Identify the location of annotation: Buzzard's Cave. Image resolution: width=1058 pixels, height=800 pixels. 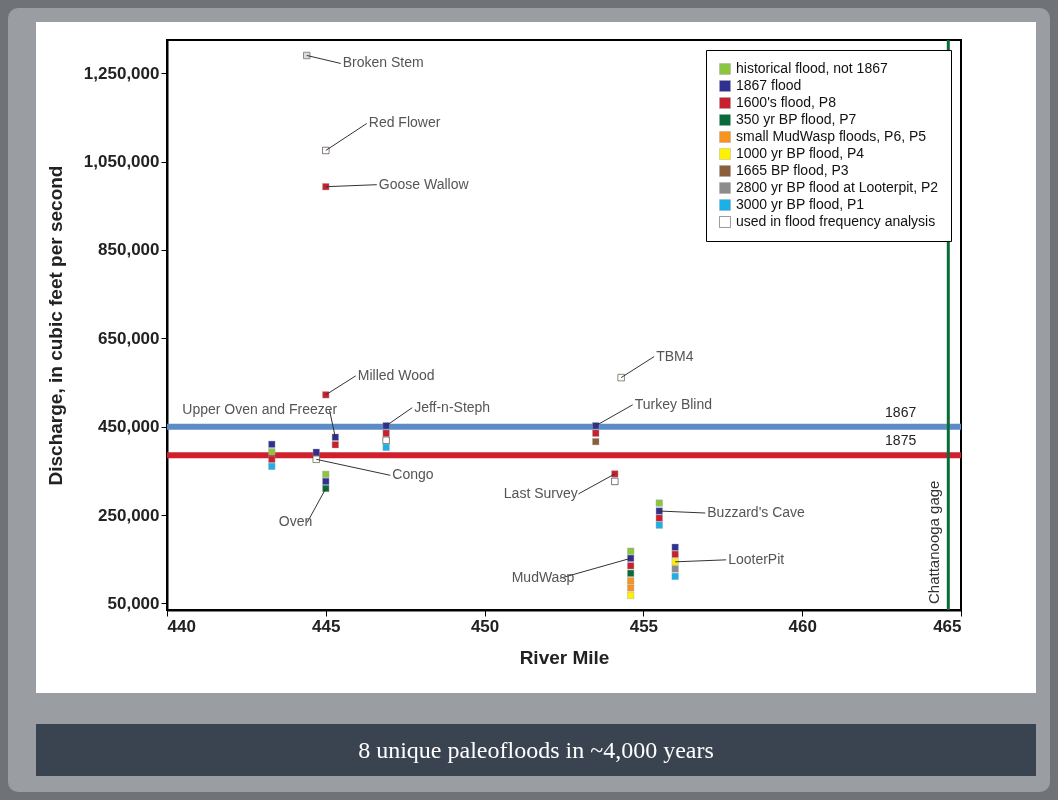
(756, 512).